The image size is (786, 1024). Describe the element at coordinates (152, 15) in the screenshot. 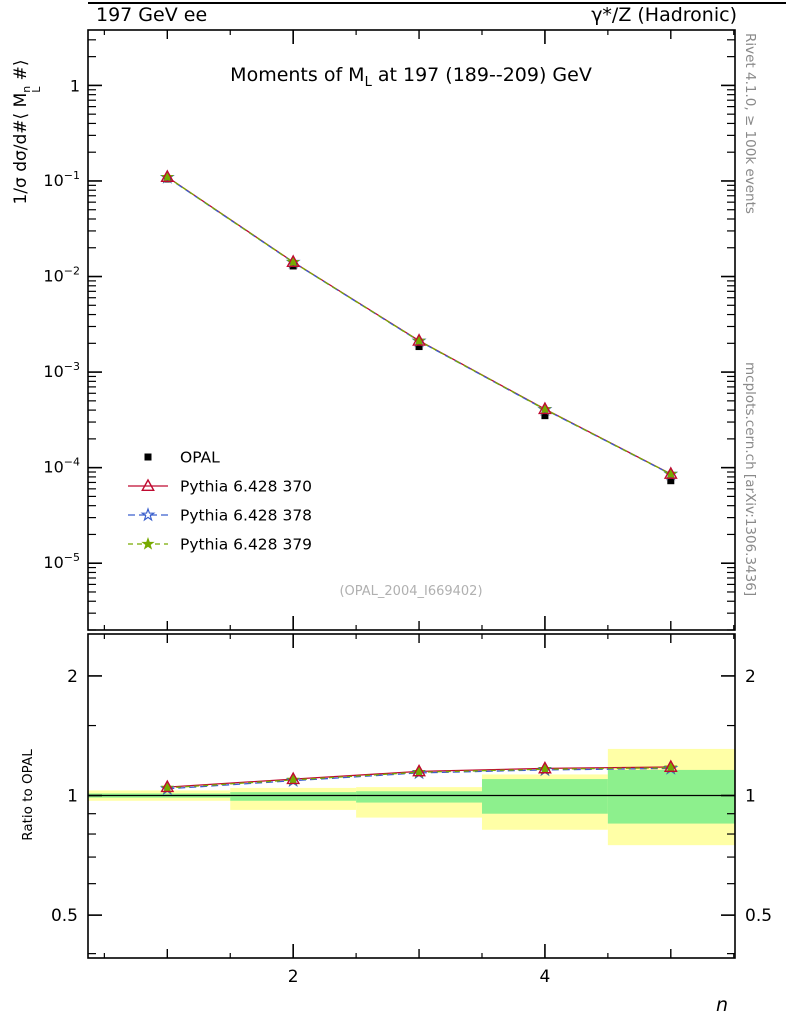

I see `beam-energy-label: 197 GeV ee` at that location.